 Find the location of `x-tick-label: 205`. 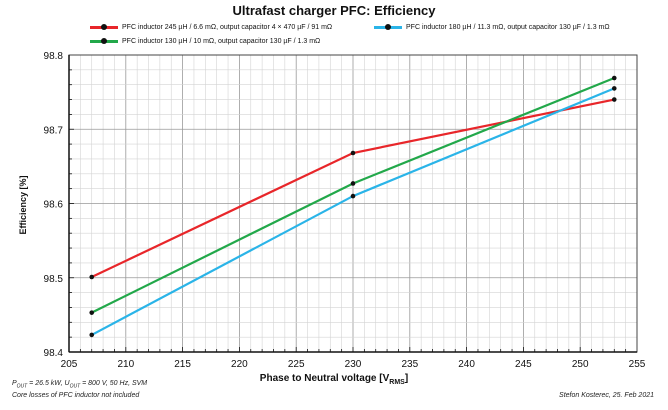

x-tick-label: 205 is located at coordinates (69, 364).